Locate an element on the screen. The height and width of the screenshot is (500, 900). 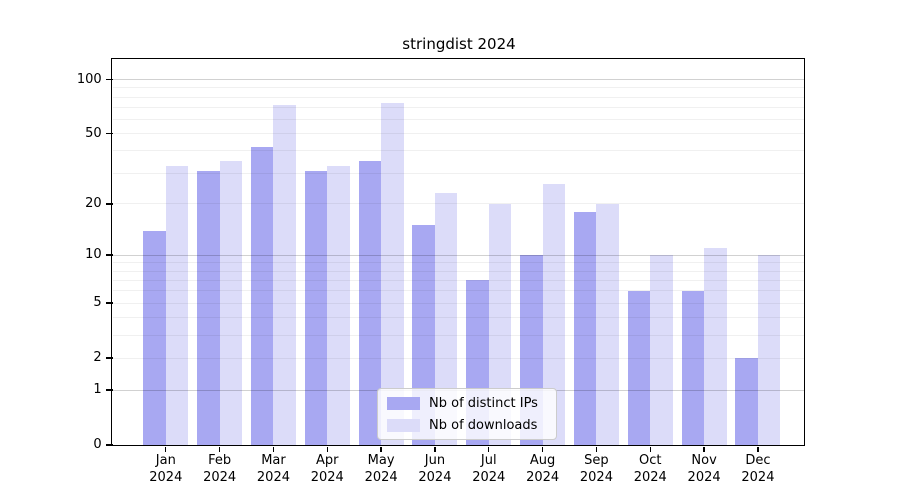
bar-distinct-ips-feb is located at coordinates (208, 307).